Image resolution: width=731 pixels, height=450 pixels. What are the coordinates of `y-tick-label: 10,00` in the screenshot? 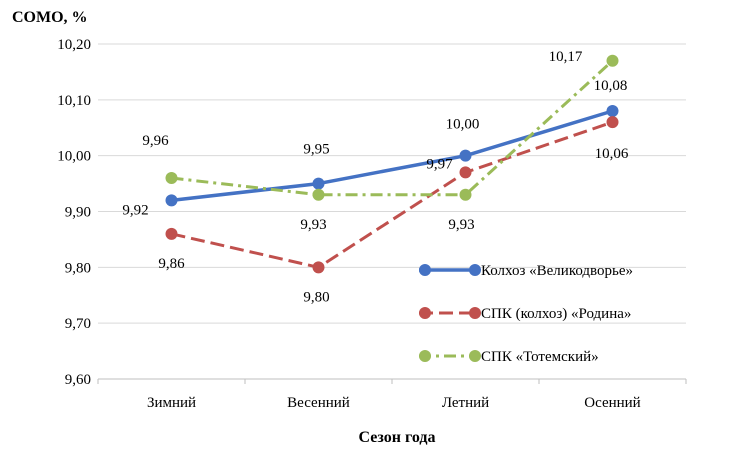 It's located at (74, 157).